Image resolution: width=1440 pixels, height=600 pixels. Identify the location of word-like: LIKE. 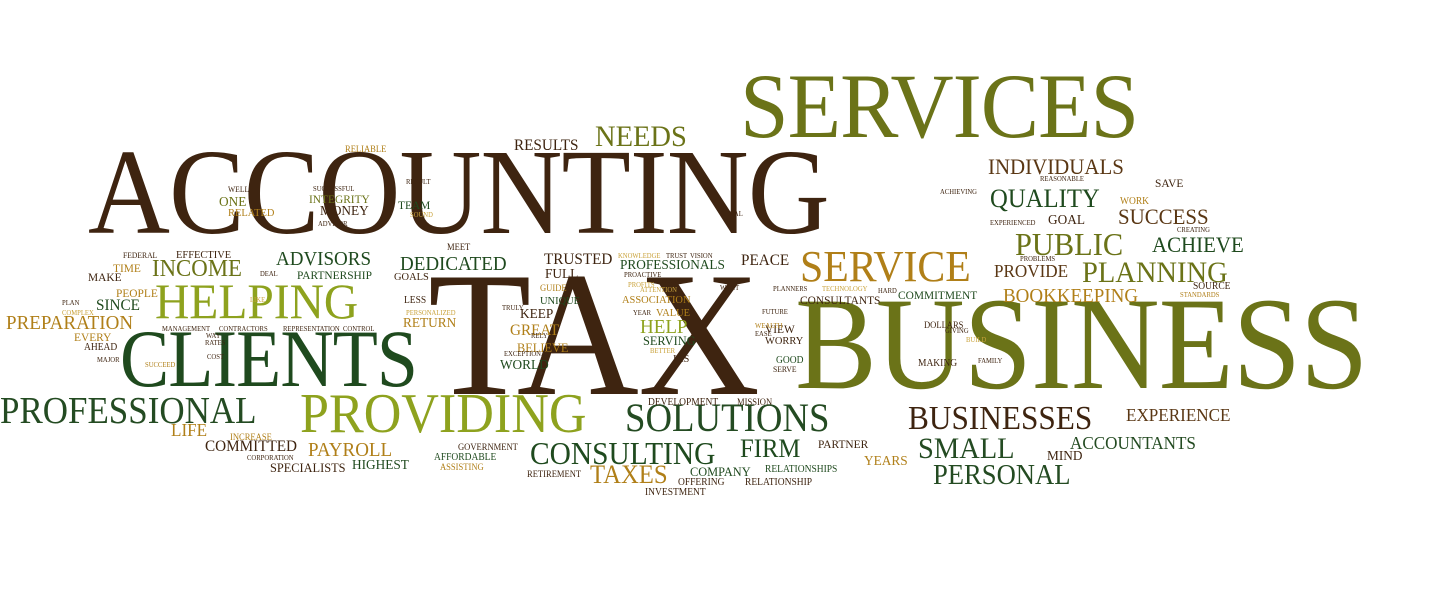
(258, 300).